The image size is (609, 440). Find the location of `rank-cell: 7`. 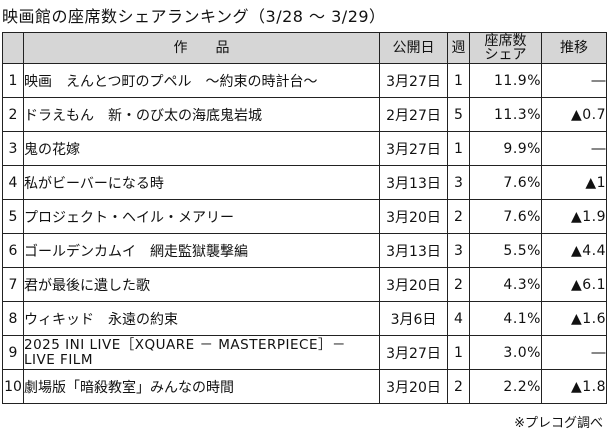

rank-cell: 7 is located at coordinates (13, 284).